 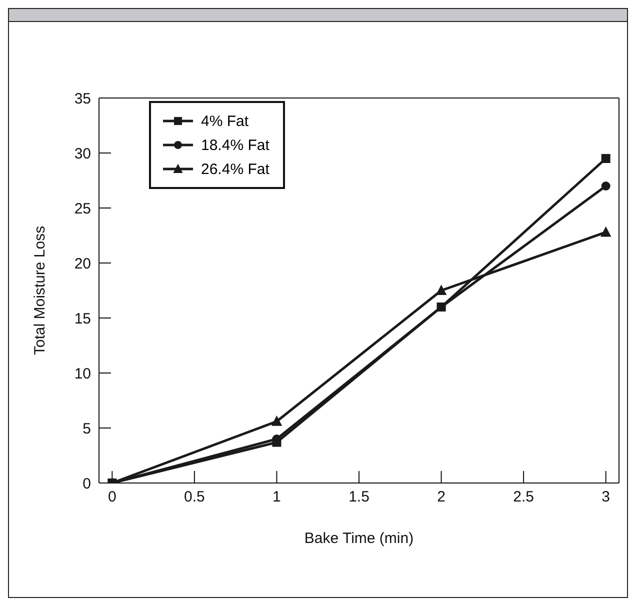 I want to click on y-tick-label: 35, so click(x=82, y=99).